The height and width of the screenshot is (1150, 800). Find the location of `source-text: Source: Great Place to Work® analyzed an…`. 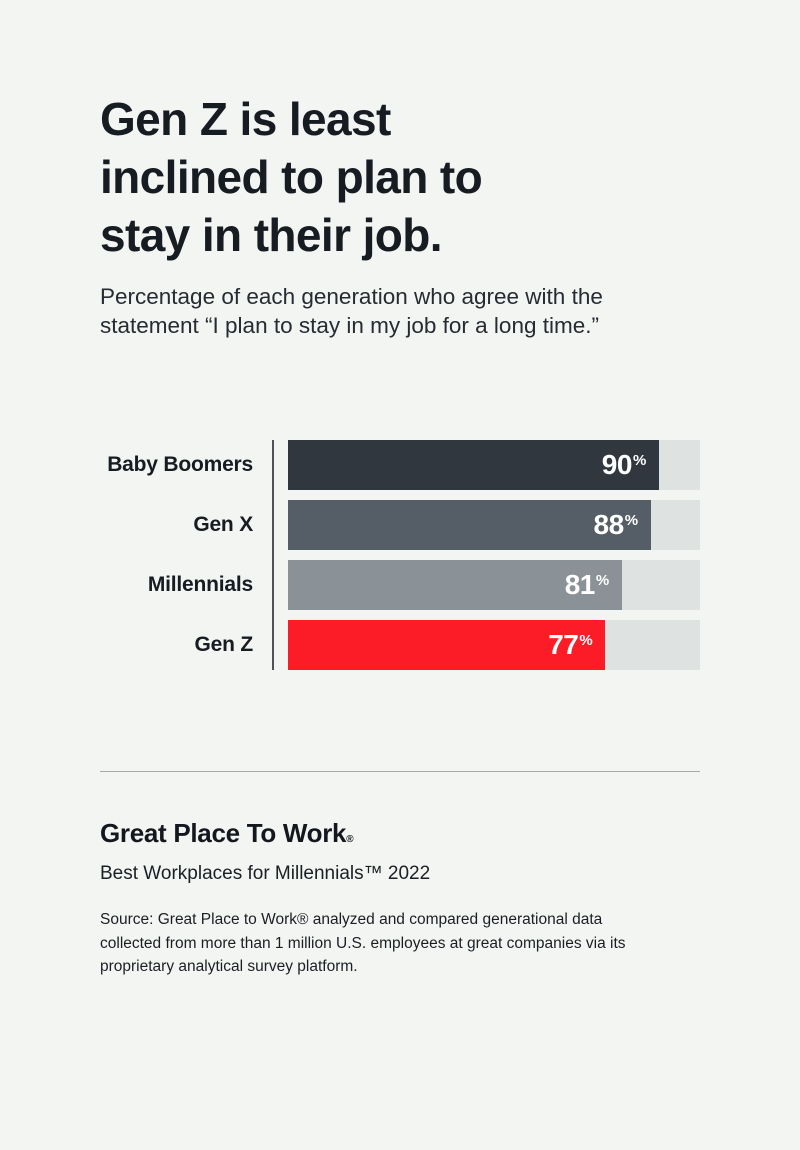

source-text: Source: Great Place to Work® analyzed an… is located at coordinates (400, 943).